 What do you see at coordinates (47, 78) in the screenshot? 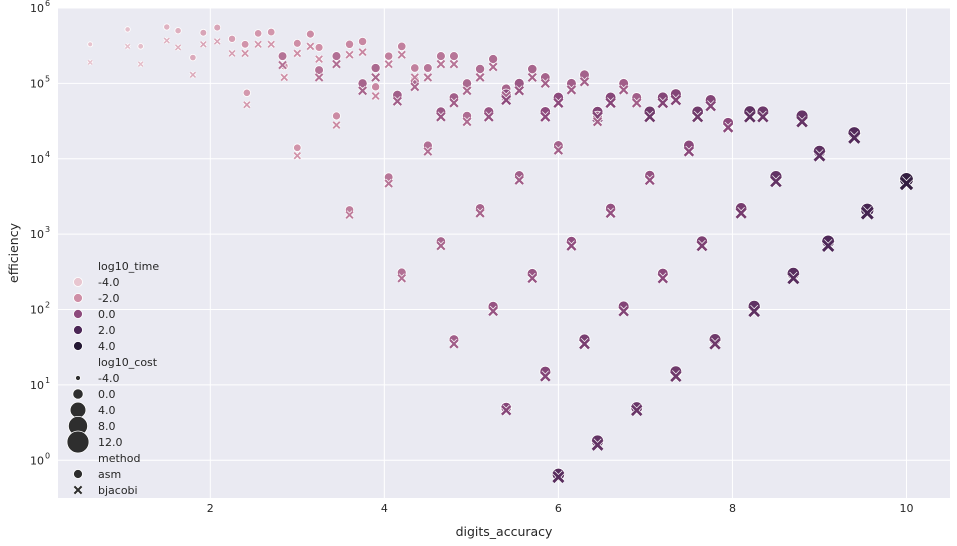
I see `y-tick-exponent: 5` at bounding box center [47, 78].